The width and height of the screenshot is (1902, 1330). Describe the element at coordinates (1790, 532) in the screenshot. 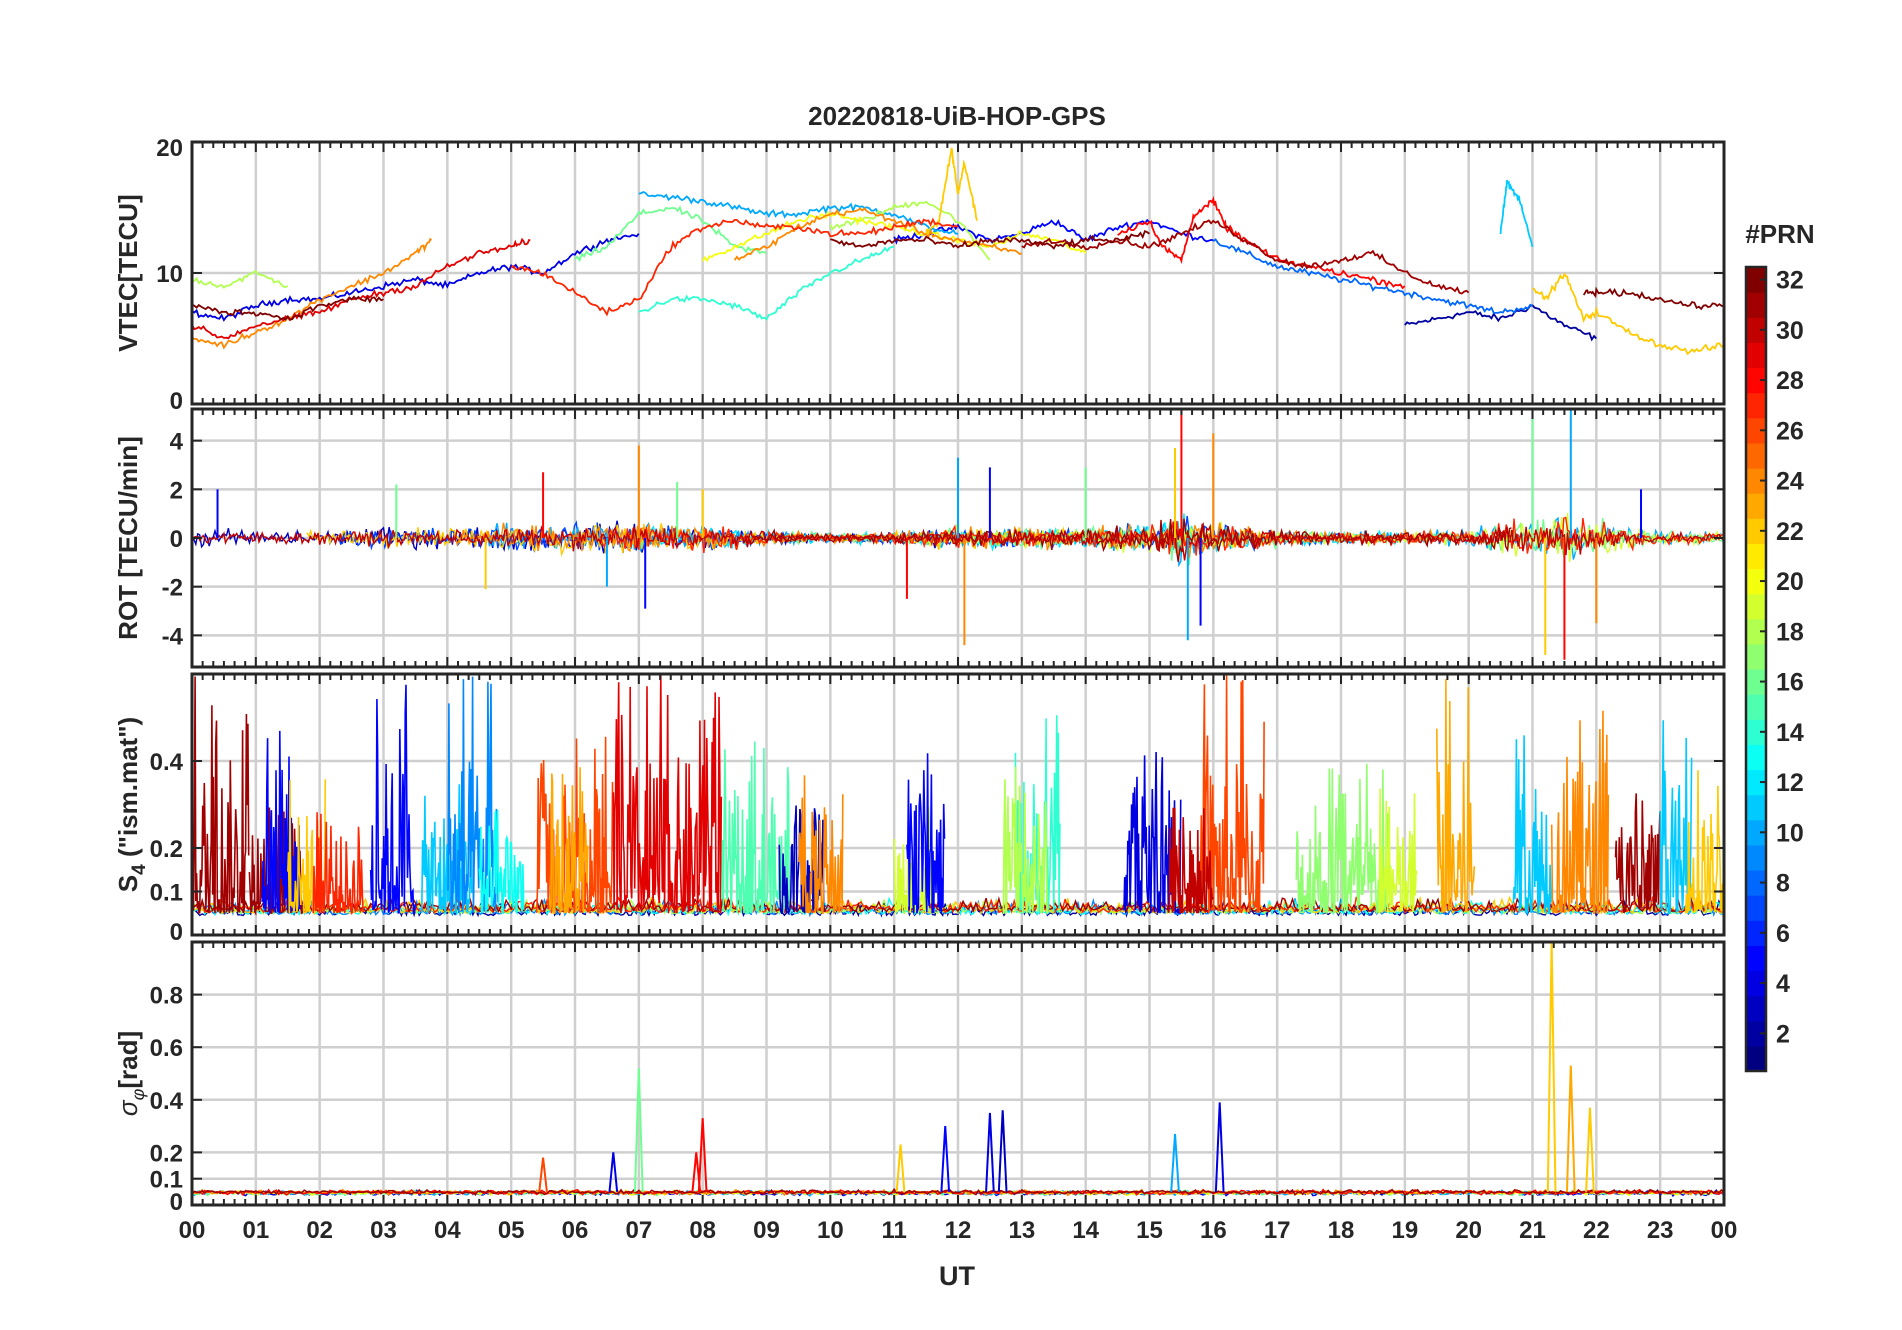

I see `colorbar-tick-label: 22` at that location.